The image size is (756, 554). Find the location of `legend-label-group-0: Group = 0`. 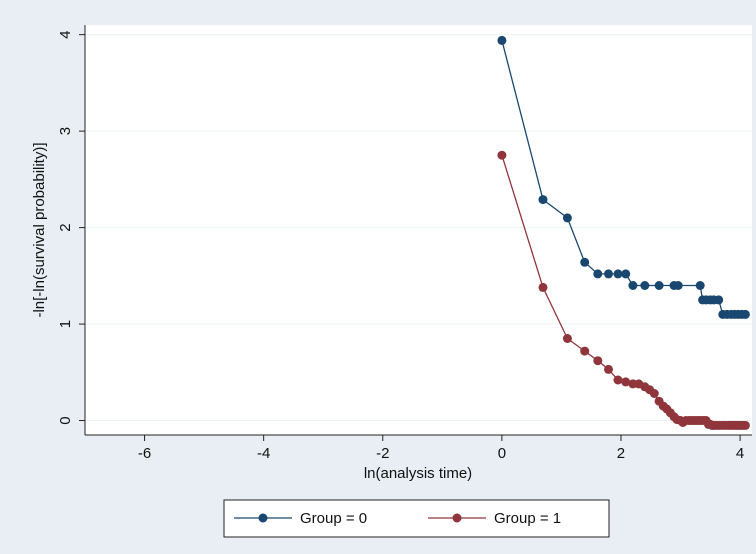

legend-label-group-0: Group = 0 is located at coordinates (333, 518).